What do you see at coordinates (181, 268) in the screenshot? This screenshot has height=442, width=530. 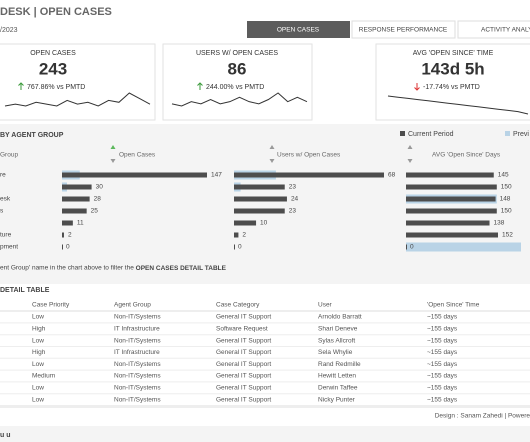 I see `note-bold: OPEN CASES DETAIL TABLE` at bounding box center [181, 268].